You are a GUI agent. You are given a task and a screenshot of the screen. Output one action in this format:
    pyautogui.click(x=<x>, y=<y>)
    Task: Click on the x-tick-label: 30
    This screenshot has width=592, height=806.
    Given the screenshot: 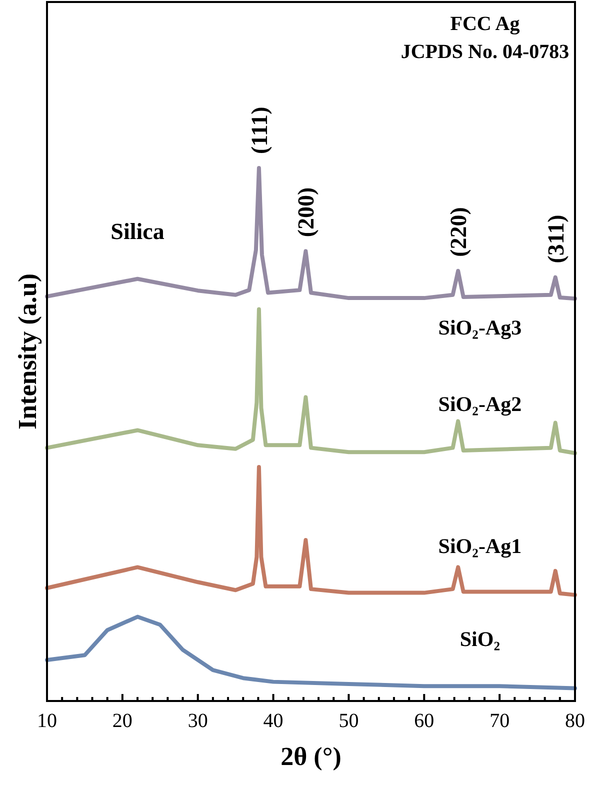 What is the action you would take?
    pyautogui.click(x=198, y=721)
    